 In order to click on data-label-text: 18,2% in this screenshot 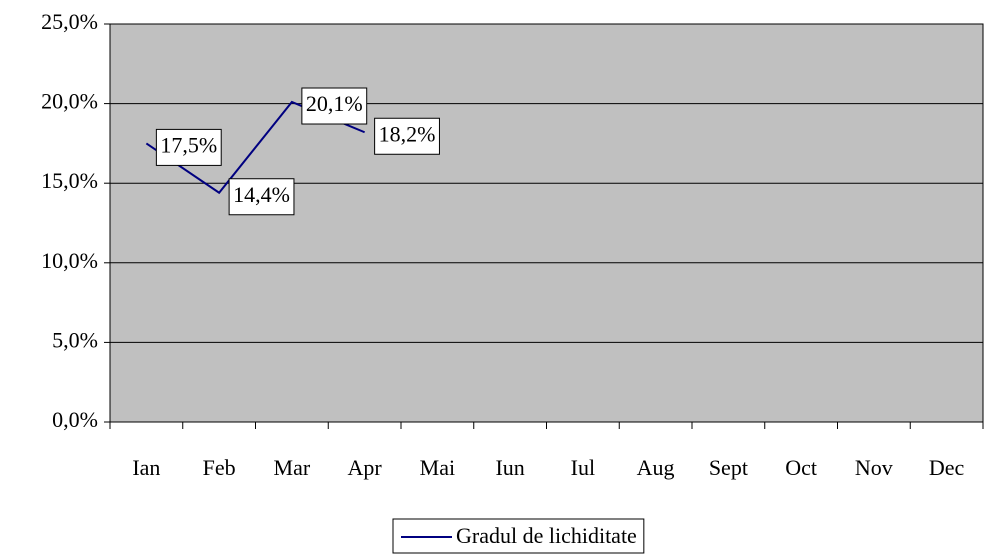, I will do `click(407, 133)`.